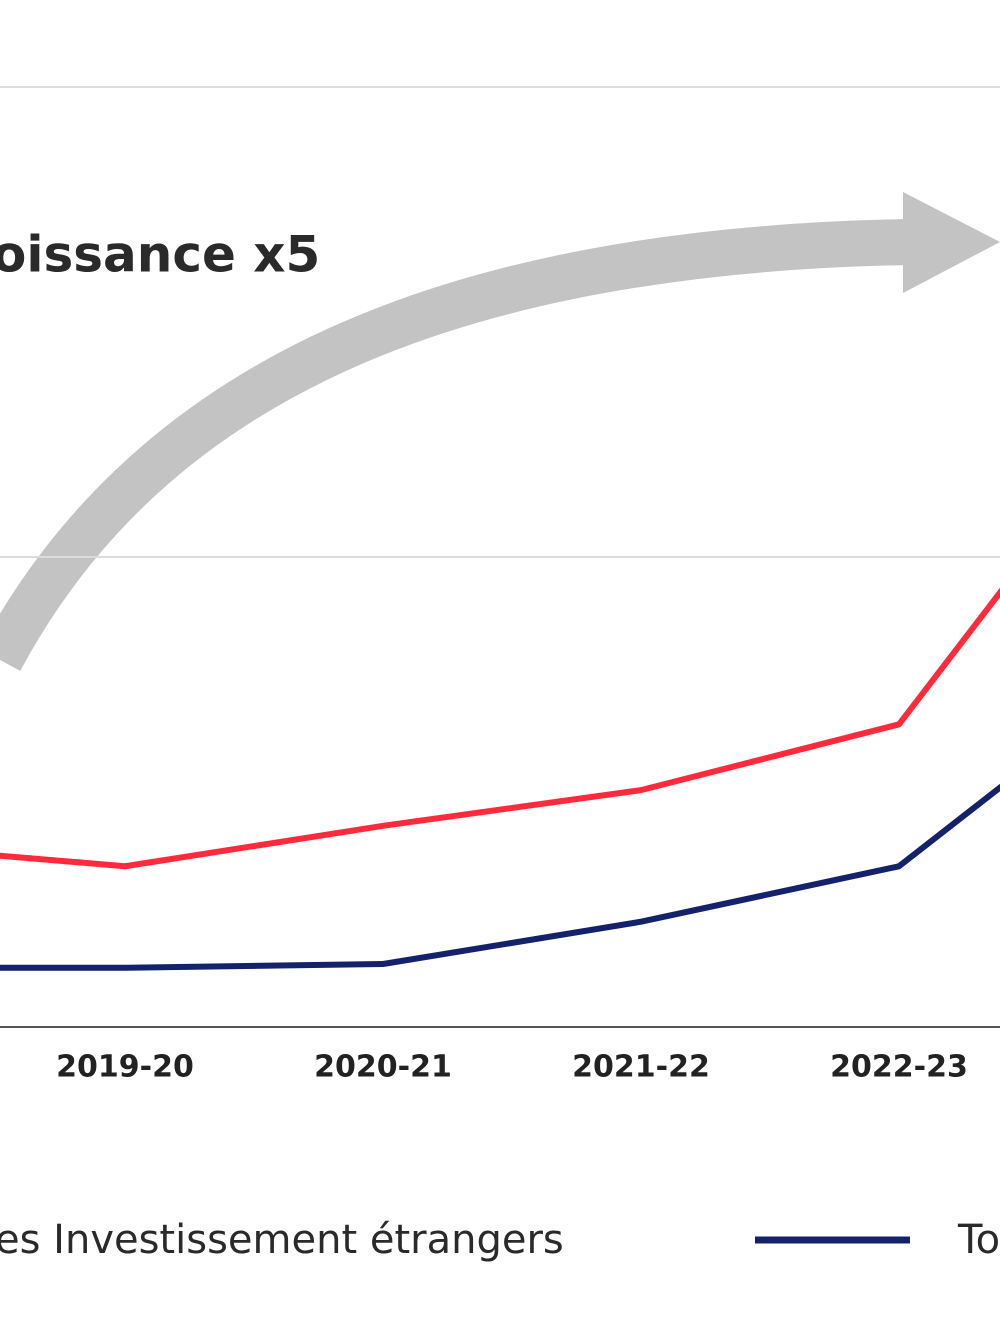 The width and height of the screenshot is (1000, 1333). What do you see at coordinates (899, 1067) in the screenshot?
I see `x-tick-label: 2022-23` at bounding box center [899, 1067].